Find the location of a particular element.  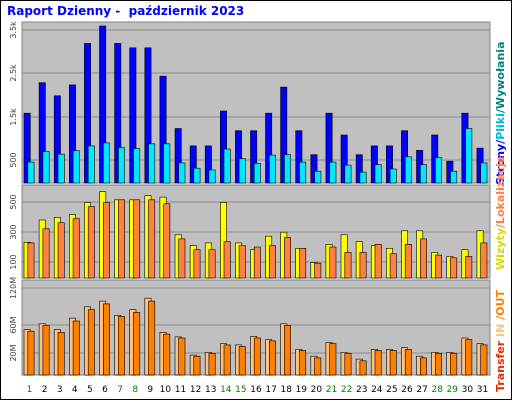

legend-in: IN is located at coordinates (500, 330).